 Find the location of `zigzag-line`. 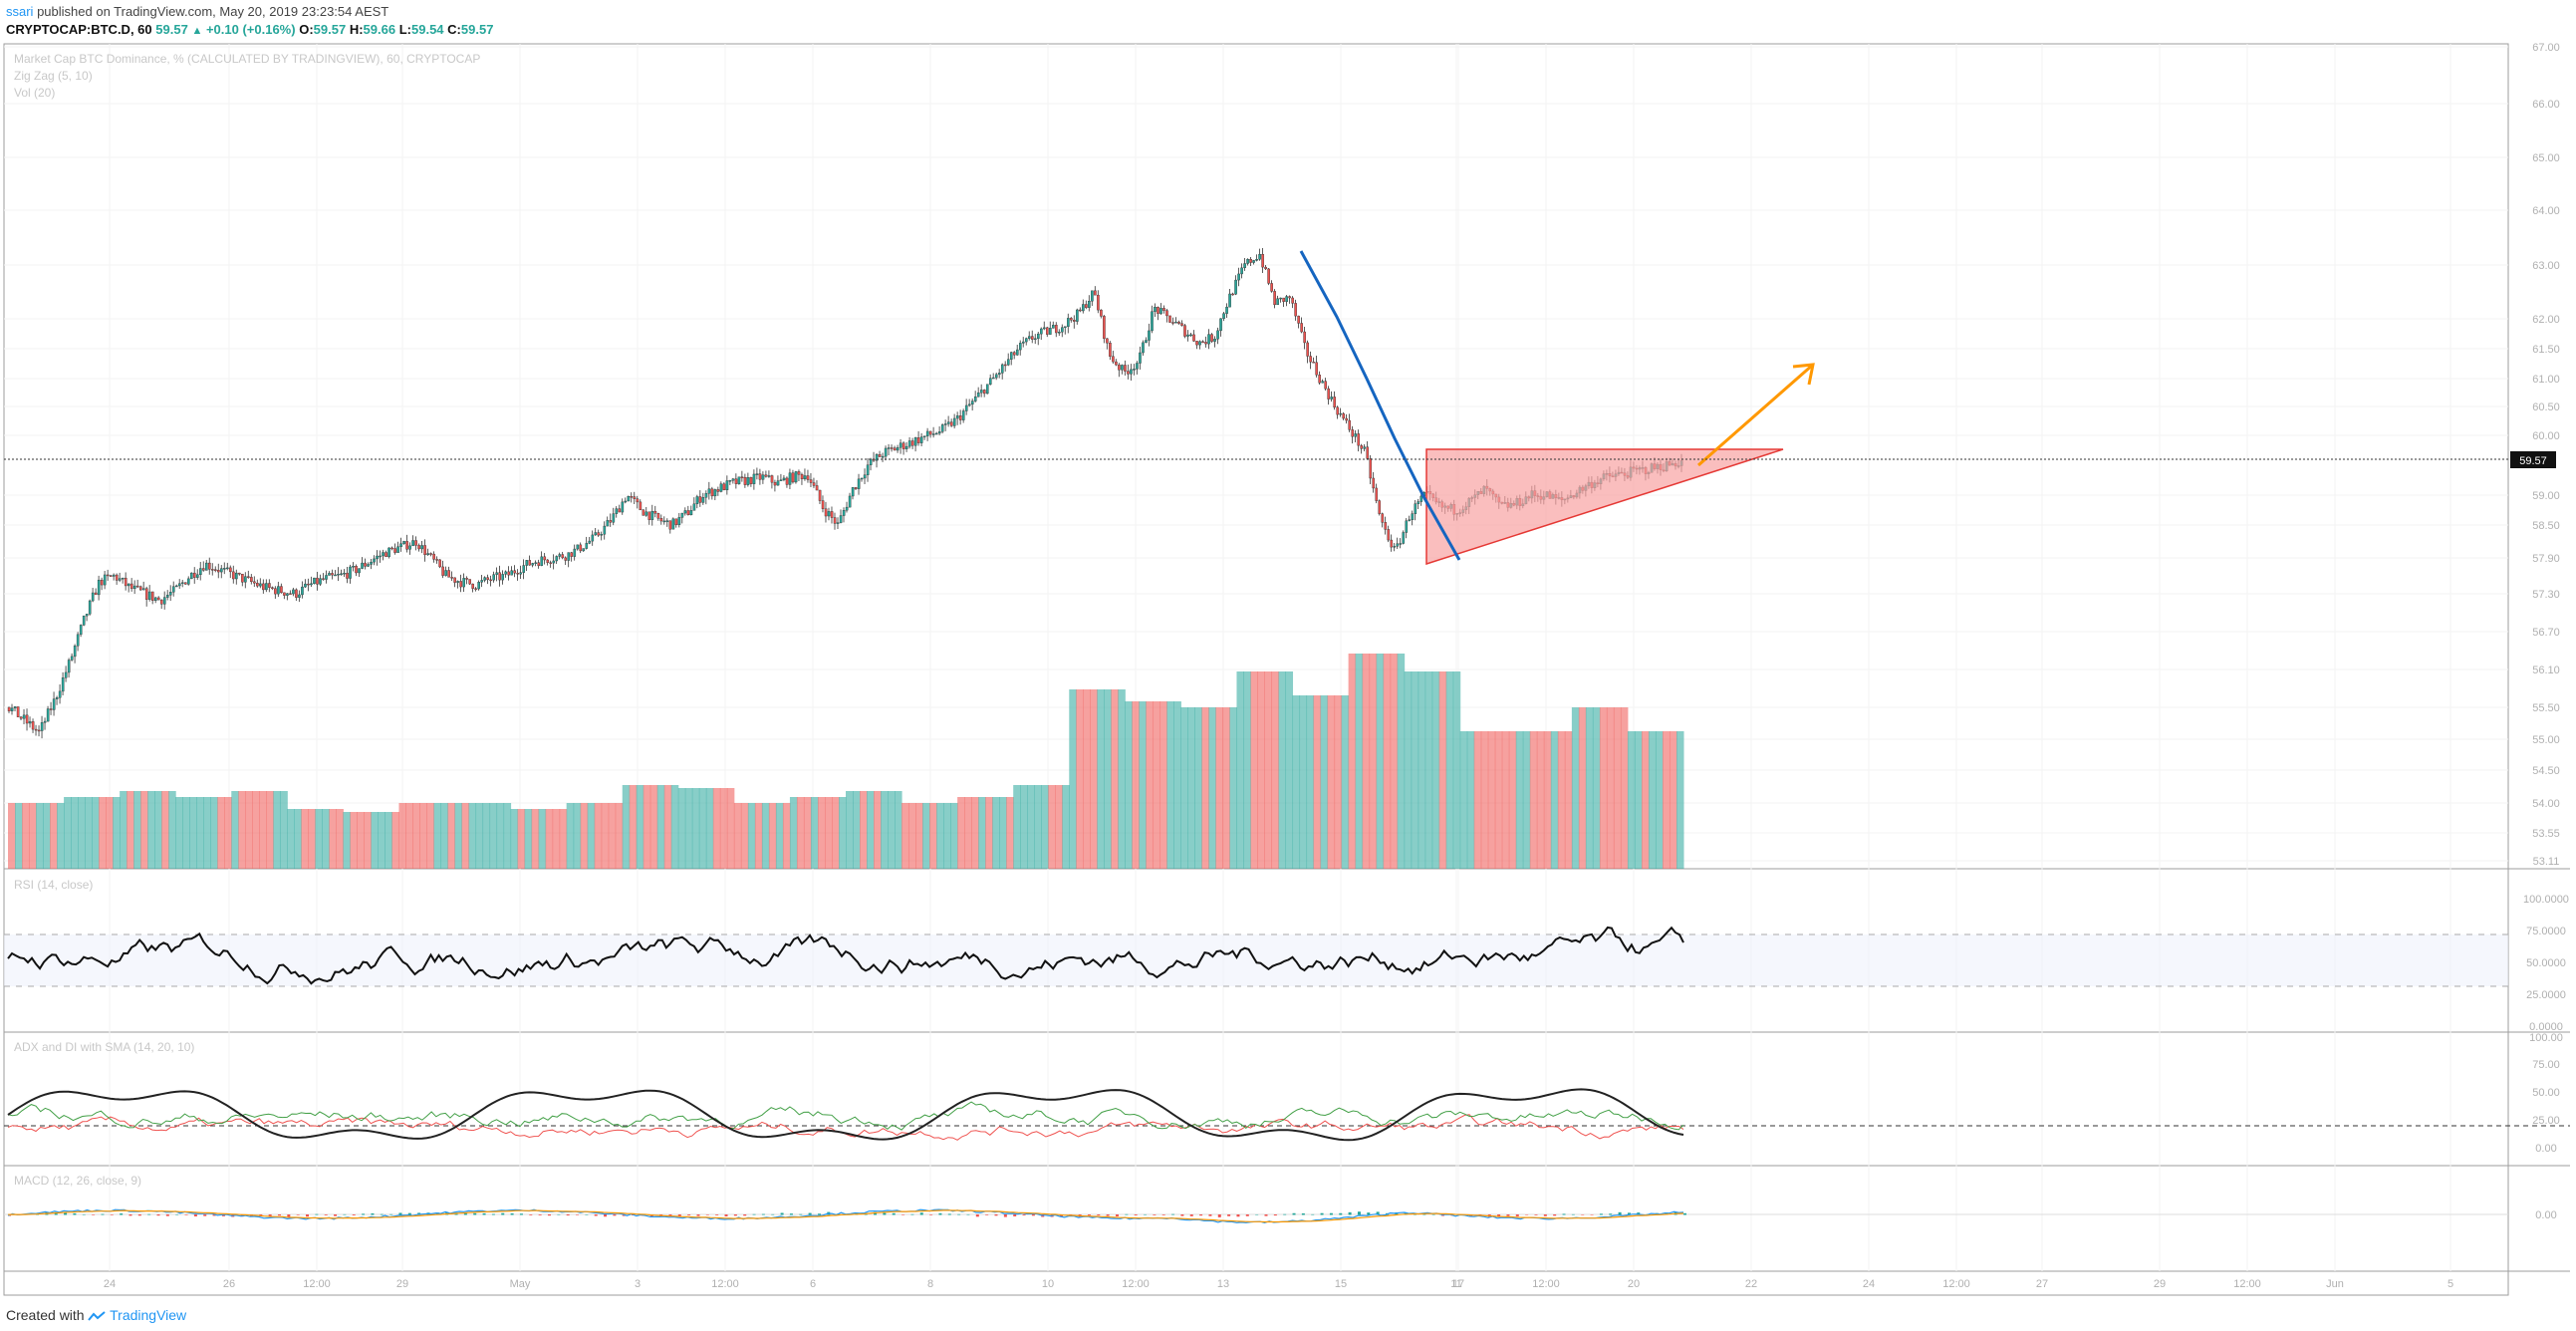

zigzag-line is located at coordinates (1380, 405).